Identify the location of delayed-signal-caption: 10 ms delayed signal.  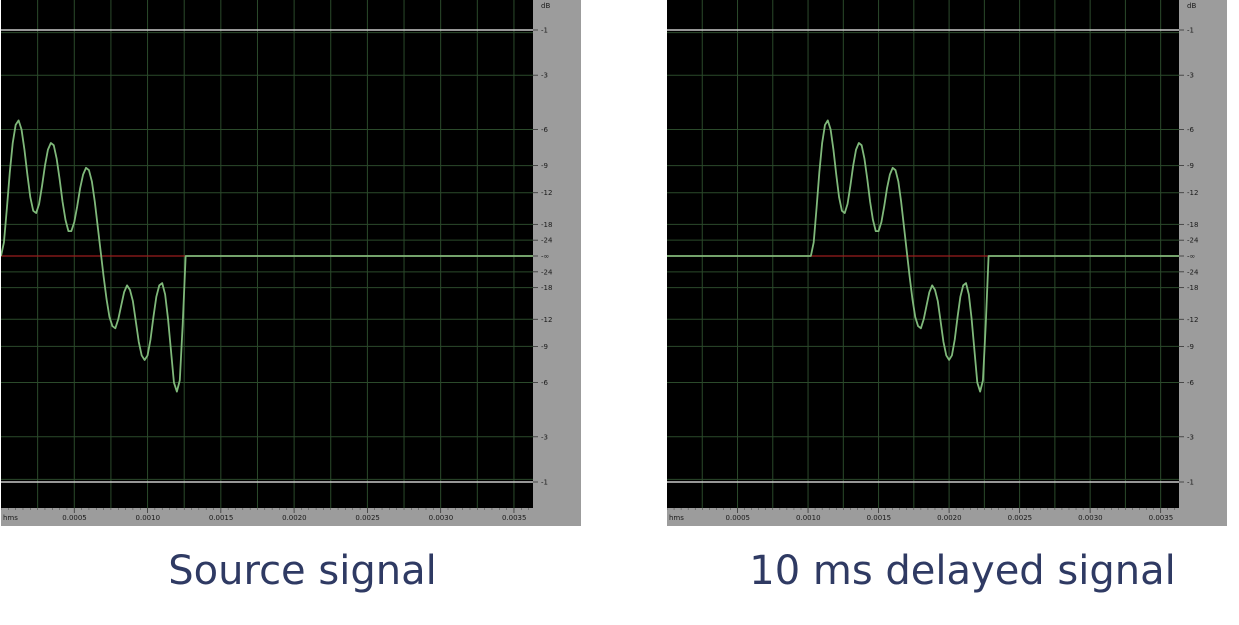
(962, 571).